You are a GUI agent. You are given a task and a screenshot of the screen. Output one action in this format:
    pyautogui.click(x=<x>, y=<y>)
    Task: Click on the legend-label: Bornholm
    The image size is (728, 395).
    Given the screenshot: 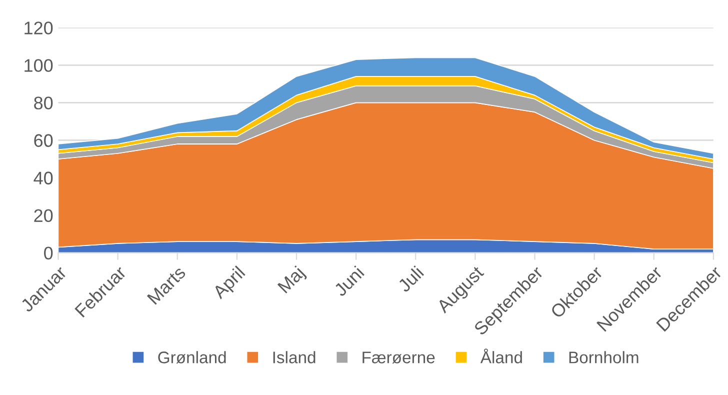 What is the action you would take?
    pyautogui.click(x=603, y=357)
    